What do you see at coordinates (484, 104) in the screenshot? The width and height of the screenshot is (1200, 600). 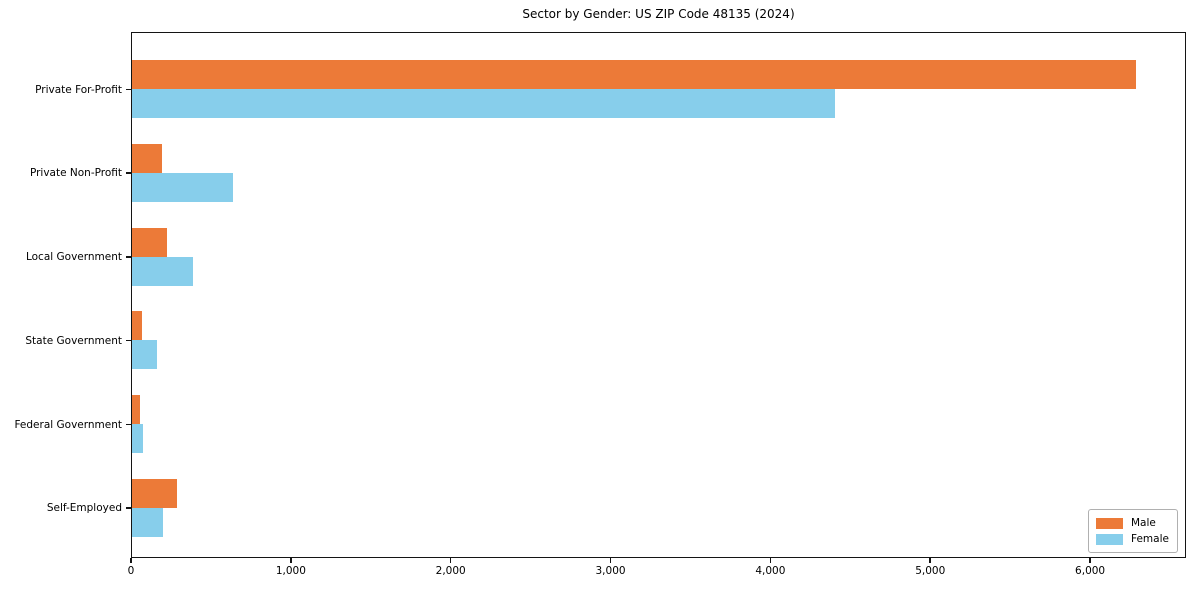 I see `bar-female-private-for-profit` at bounding box center [484, 104].